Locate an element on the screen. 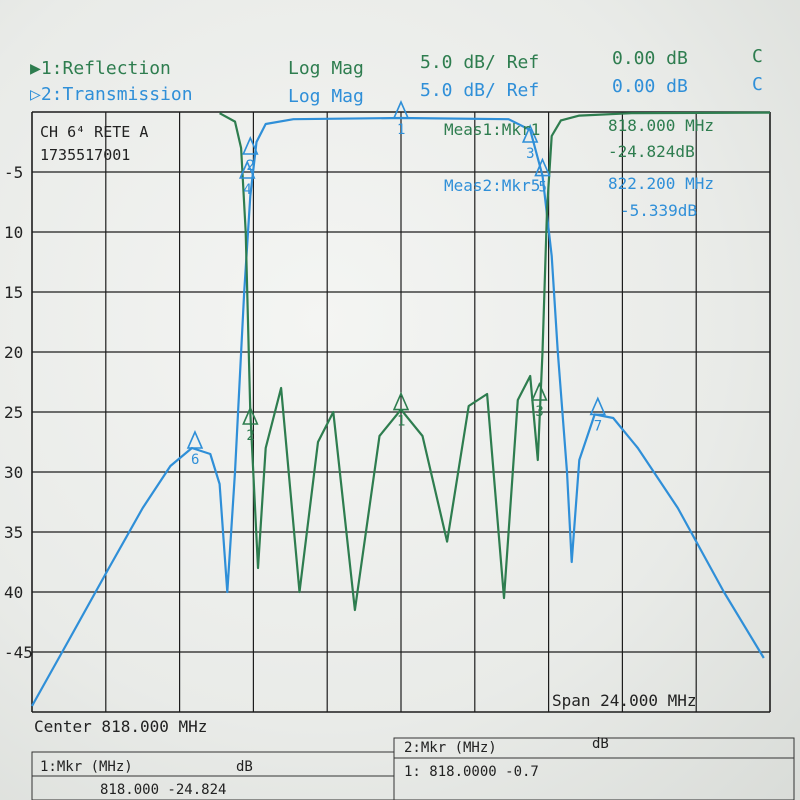 Image resolution: width=800 pixels, height=800 pixels. meas1-value: -24.824dB is located at coordinates (651, 151).